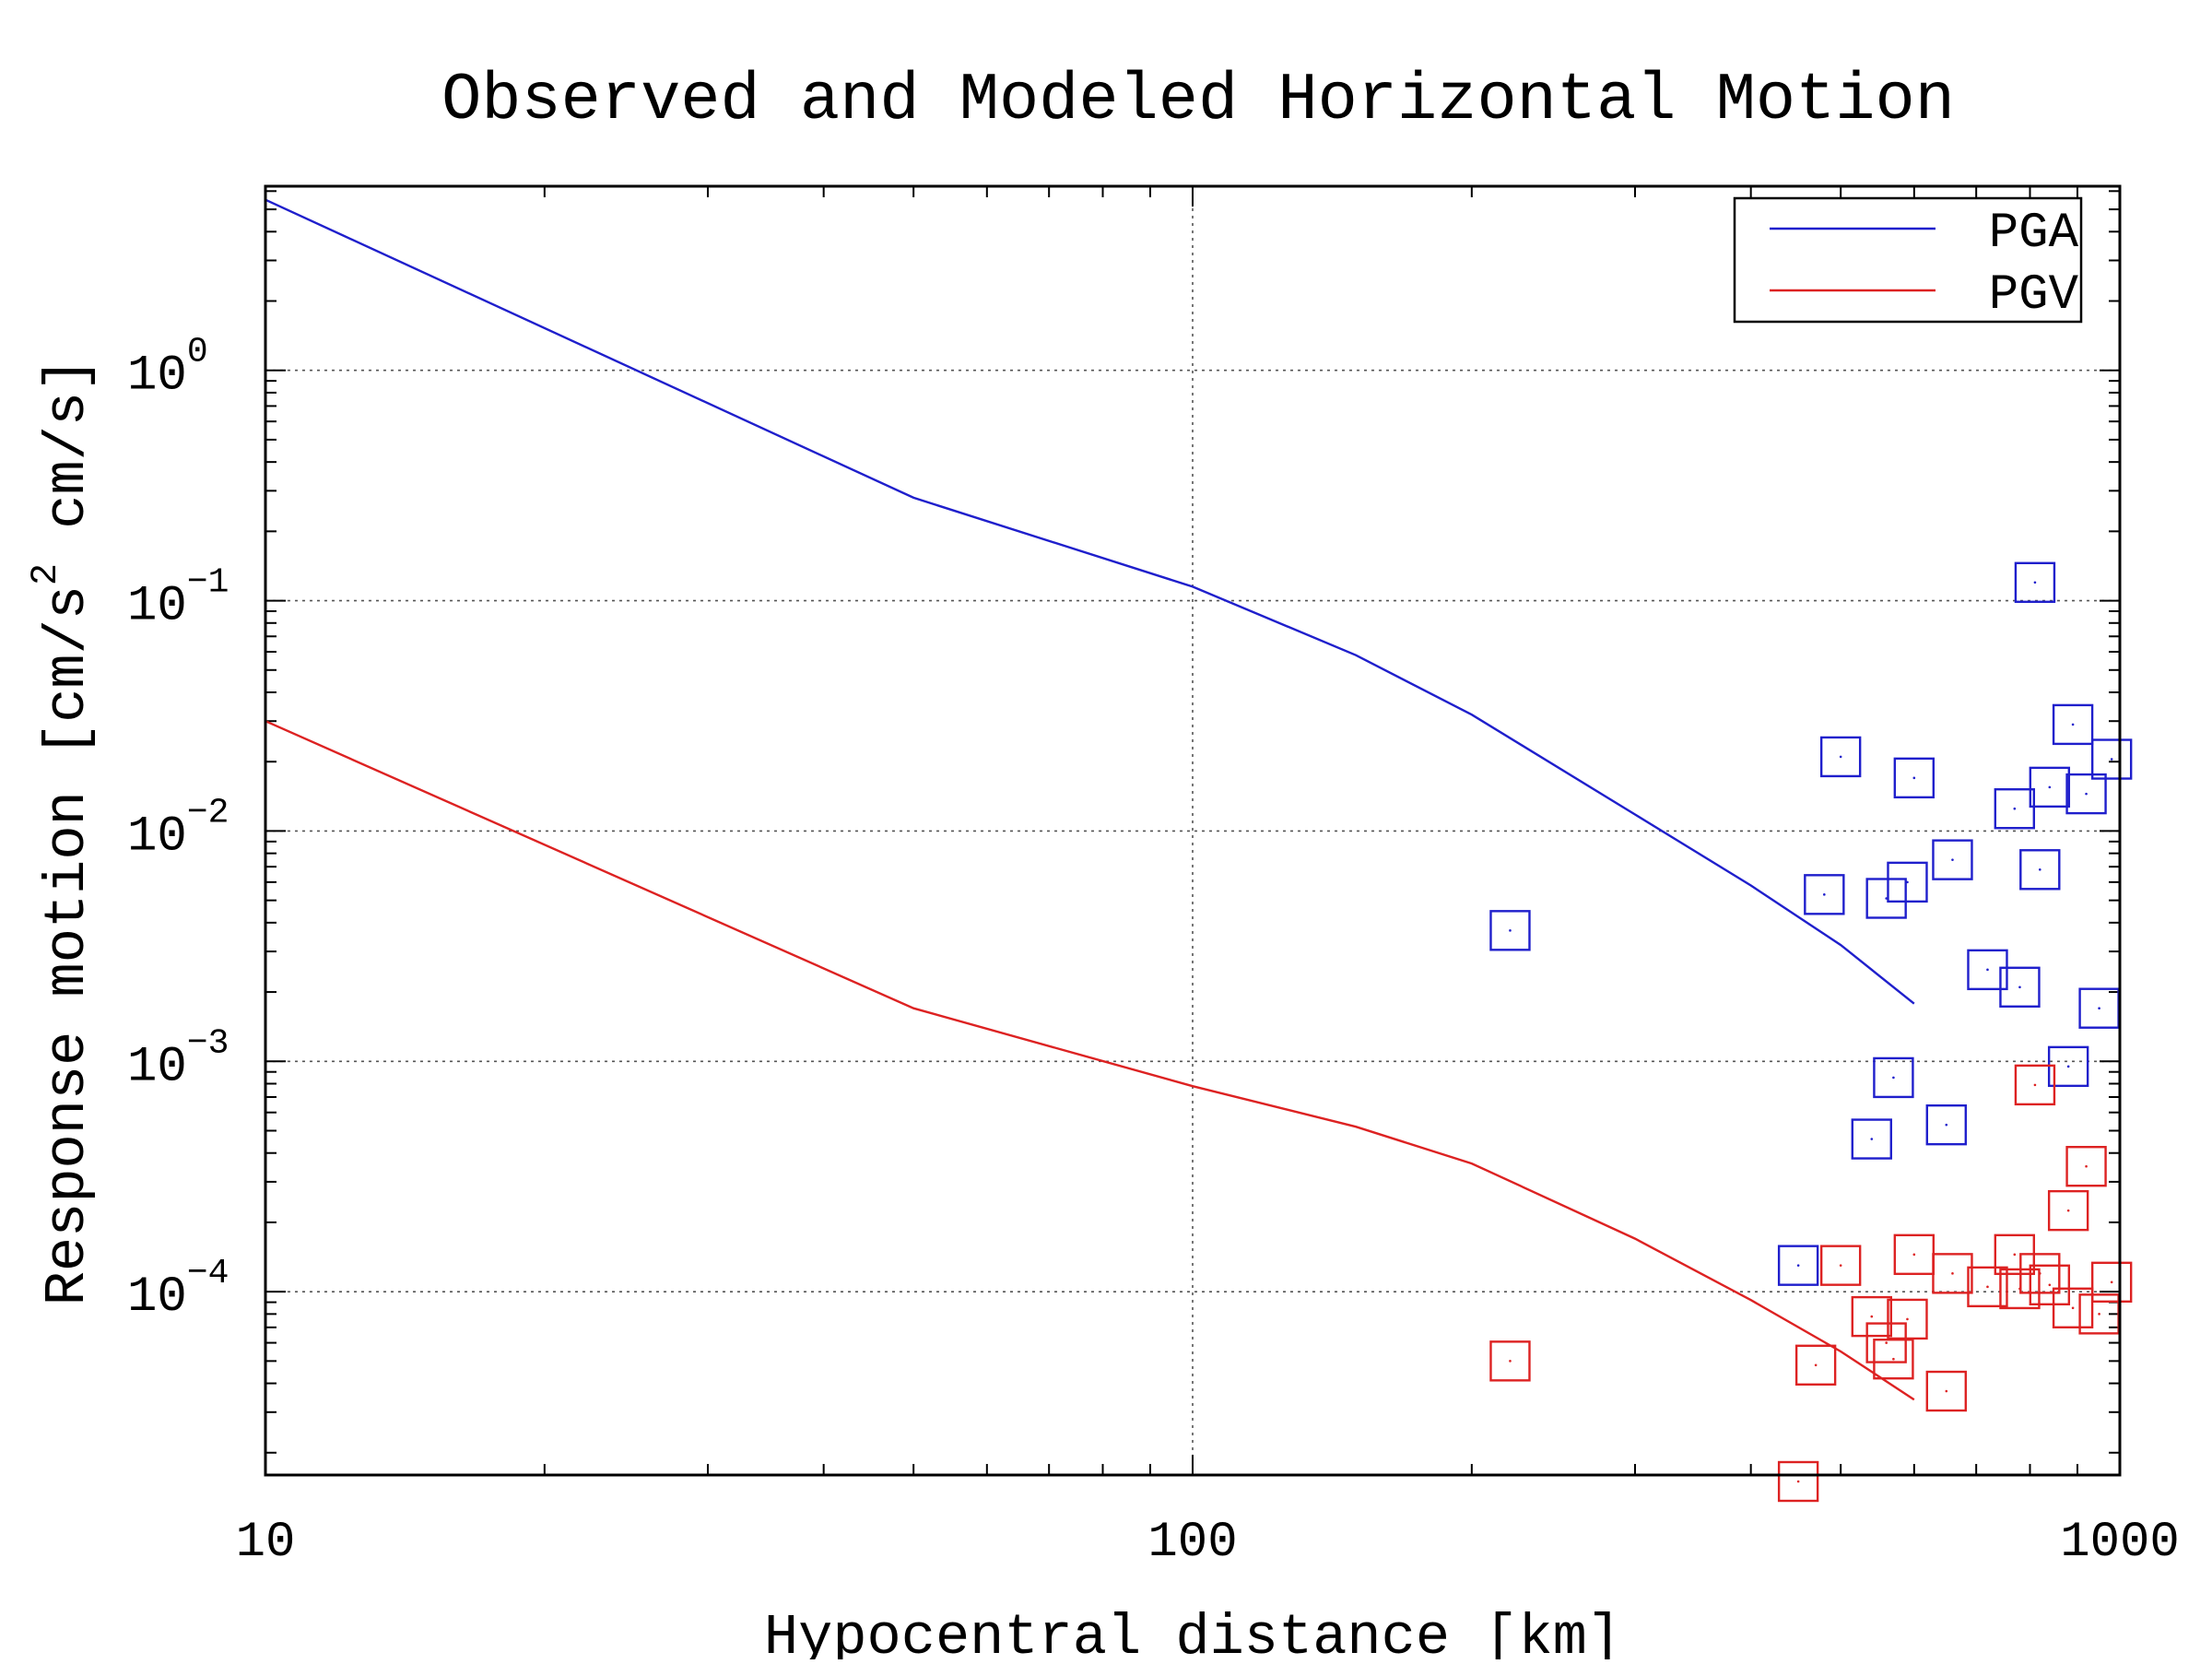  I want to click on y-axis-label: Response motion [cm/s2 cm/s], so click(63, 832).